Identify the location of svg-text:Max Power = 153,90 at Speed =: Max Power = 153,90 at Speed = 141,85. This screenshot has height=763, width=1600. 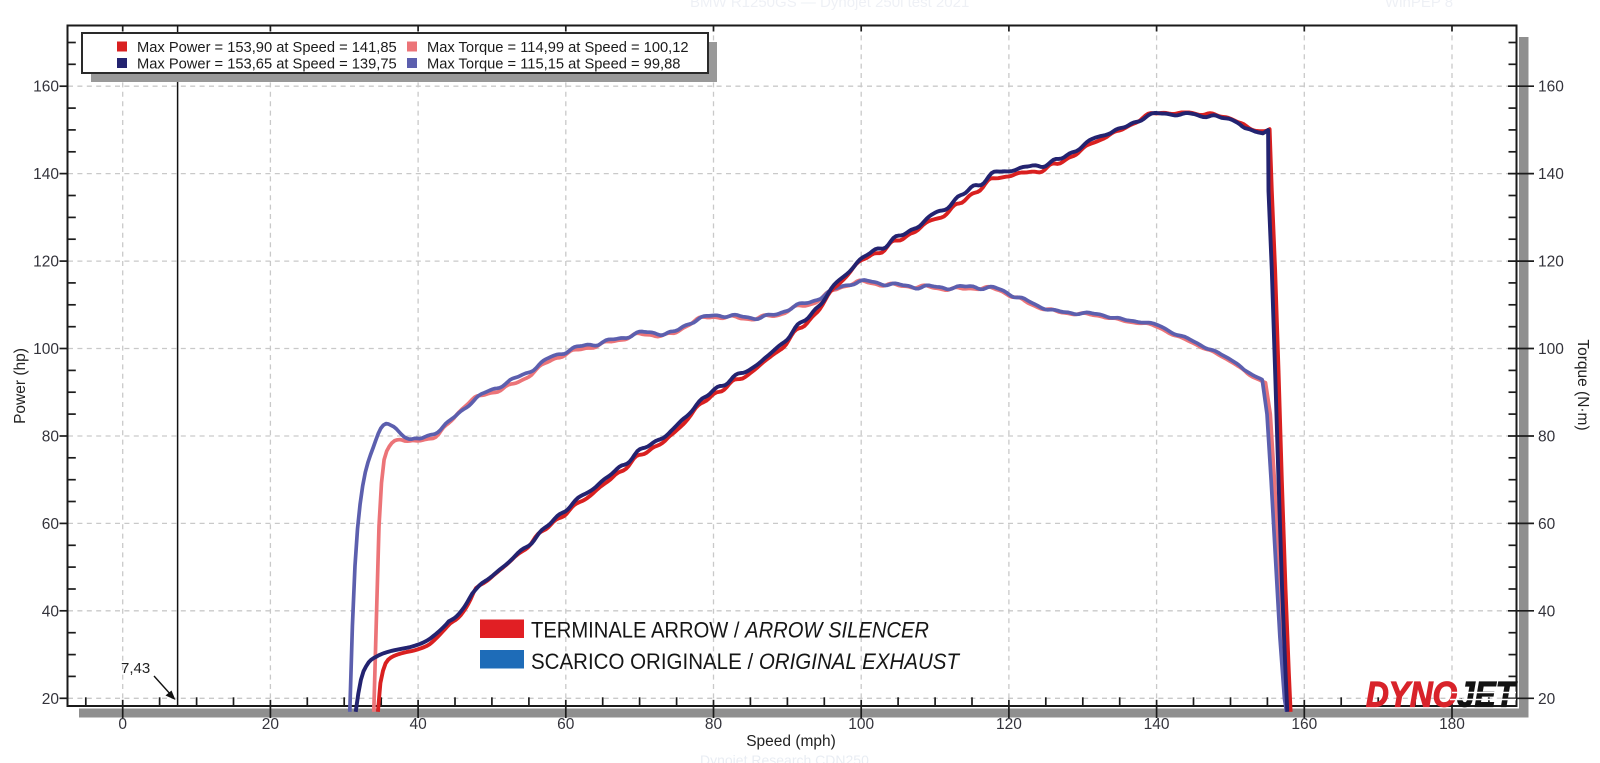
(267, 48).